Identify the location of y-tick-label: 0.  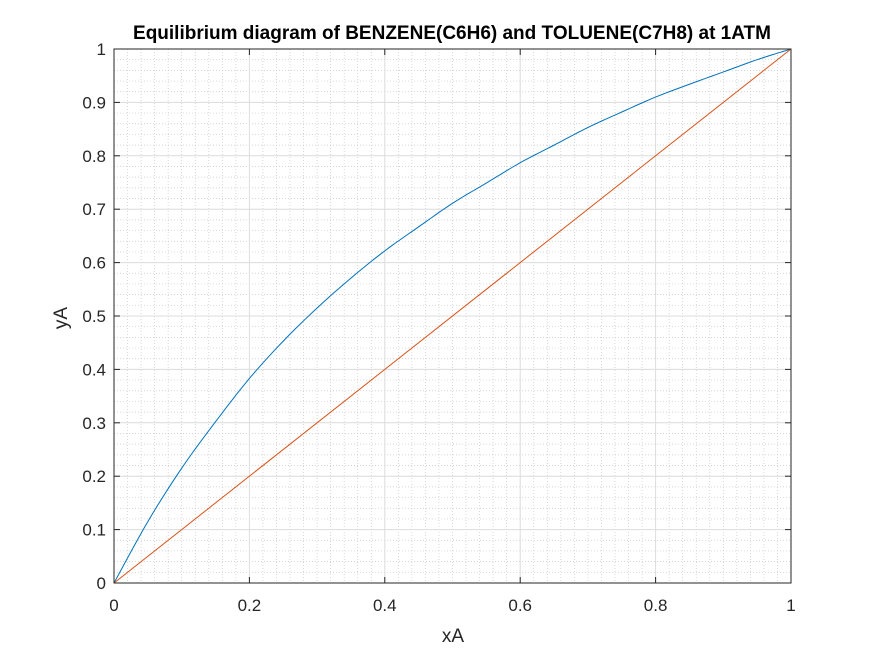
(101, 583).